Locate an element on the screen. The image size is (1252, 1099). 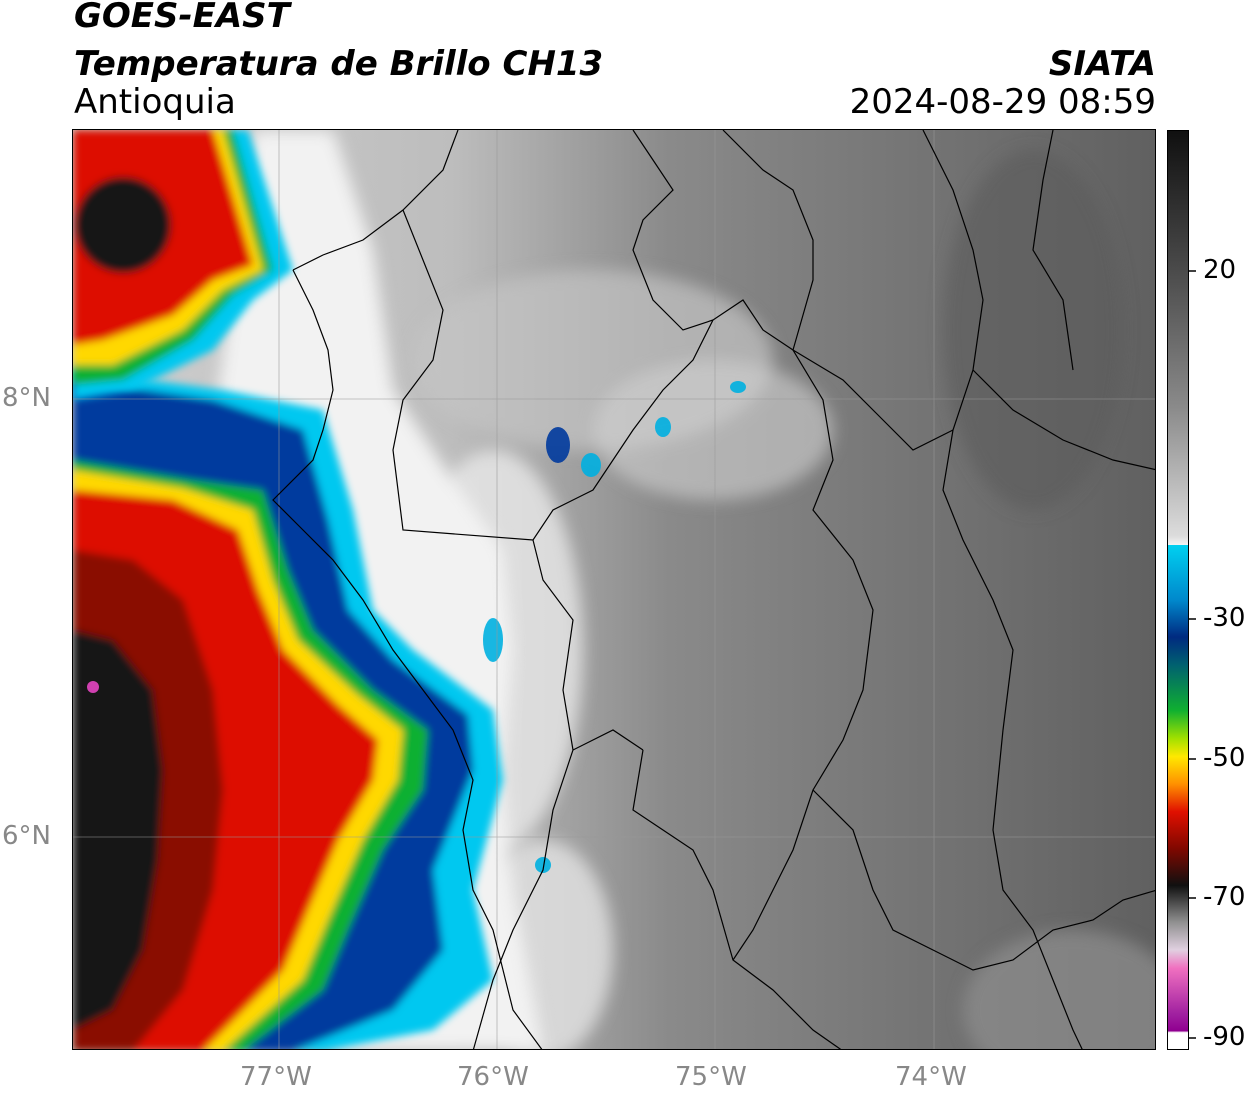
colorbar-tick-label: -50 is located at coordinates (1224, 758).